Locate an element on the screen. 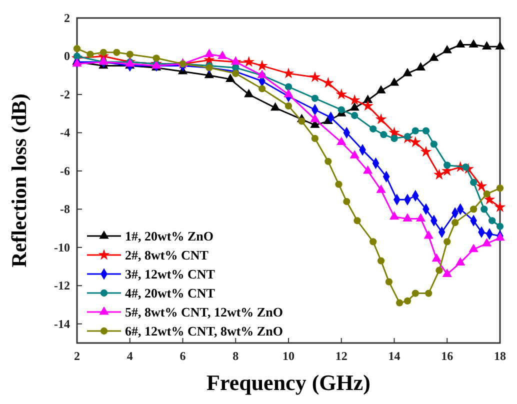 This screenshot has height=404, width=517. legend-label: 3#, 12wt% CNT is located at coordinates (170, 274).